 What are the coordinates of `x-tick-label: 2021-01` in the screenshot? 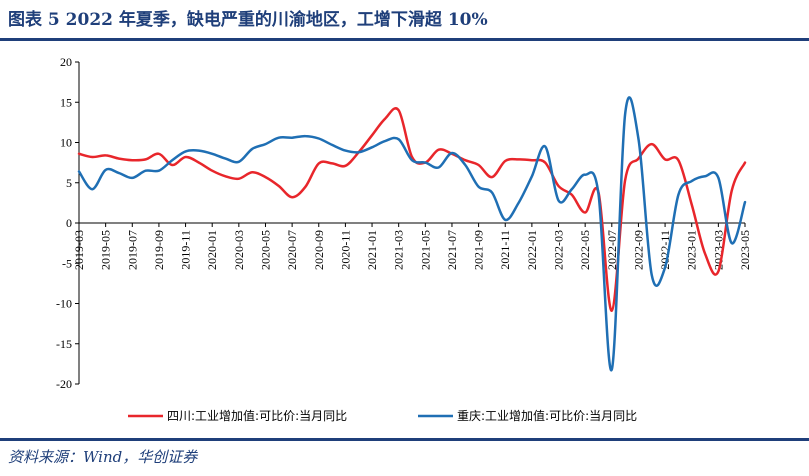 It's located at (372, 250).